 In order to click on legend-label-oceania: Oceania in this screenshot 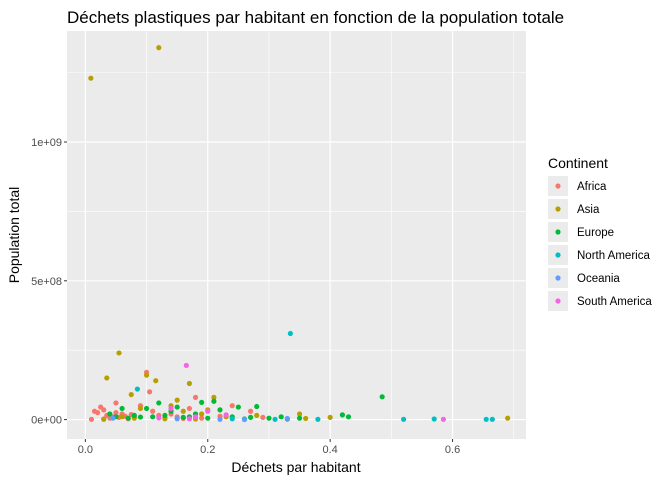, I will do `click(598, 279)`.